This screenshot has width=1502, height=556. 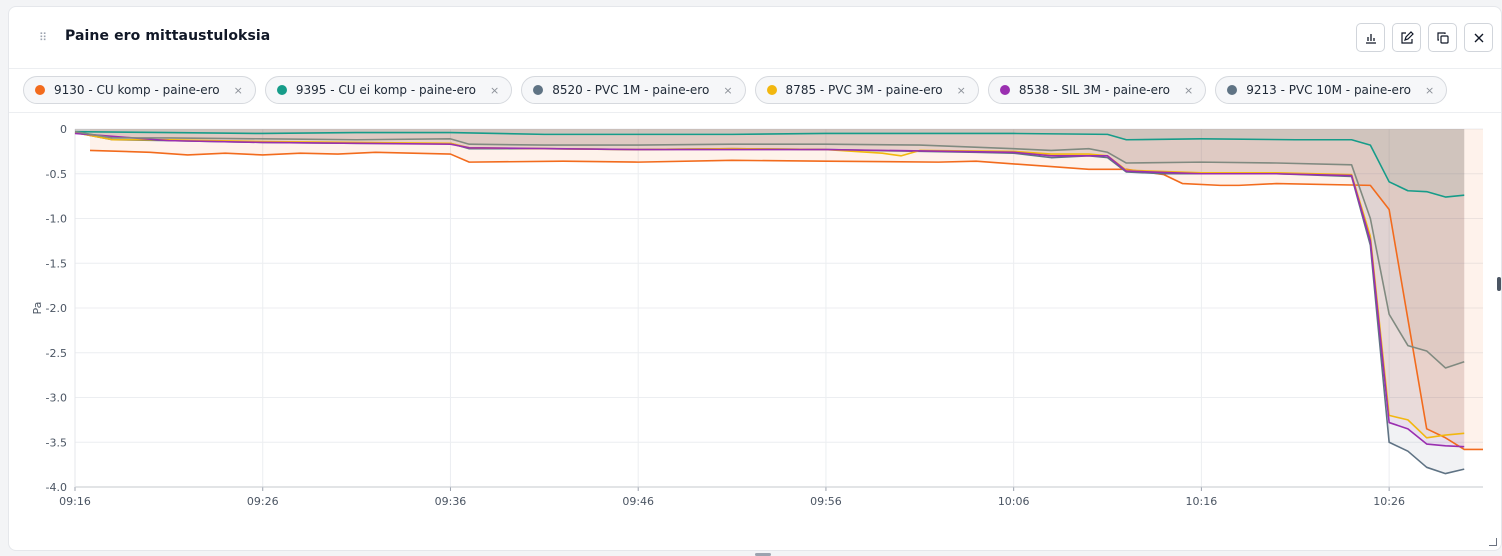 What do you see at coordinates (826, 501) in the screenshot?
I see `x-tick-label: 09:56` at bounding box center [826, 501].